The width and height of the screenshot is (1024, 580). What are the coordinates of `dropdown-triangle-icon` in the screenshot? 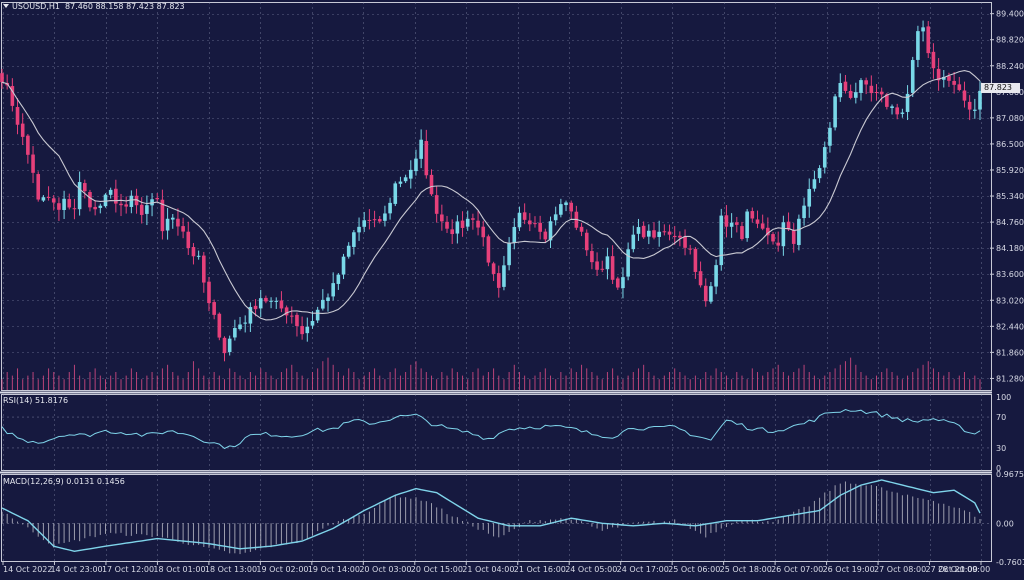 It's located at (6, 6).